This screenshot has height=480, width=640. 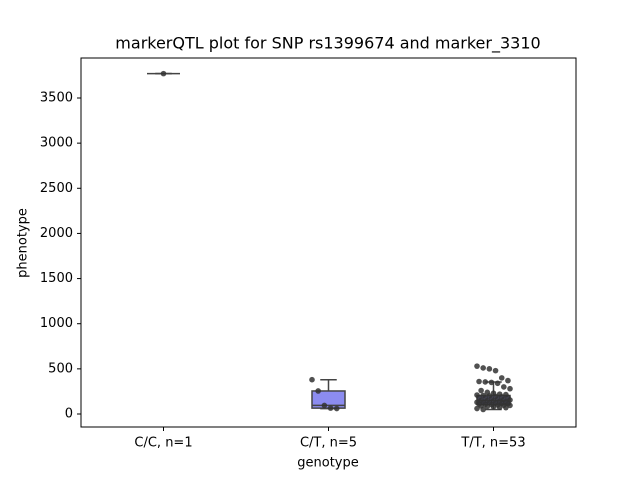 What do you see at coordinates (56, 278) in the screenshot?
I see `y-tick-label: 1500` at bounding box center [56, 278].